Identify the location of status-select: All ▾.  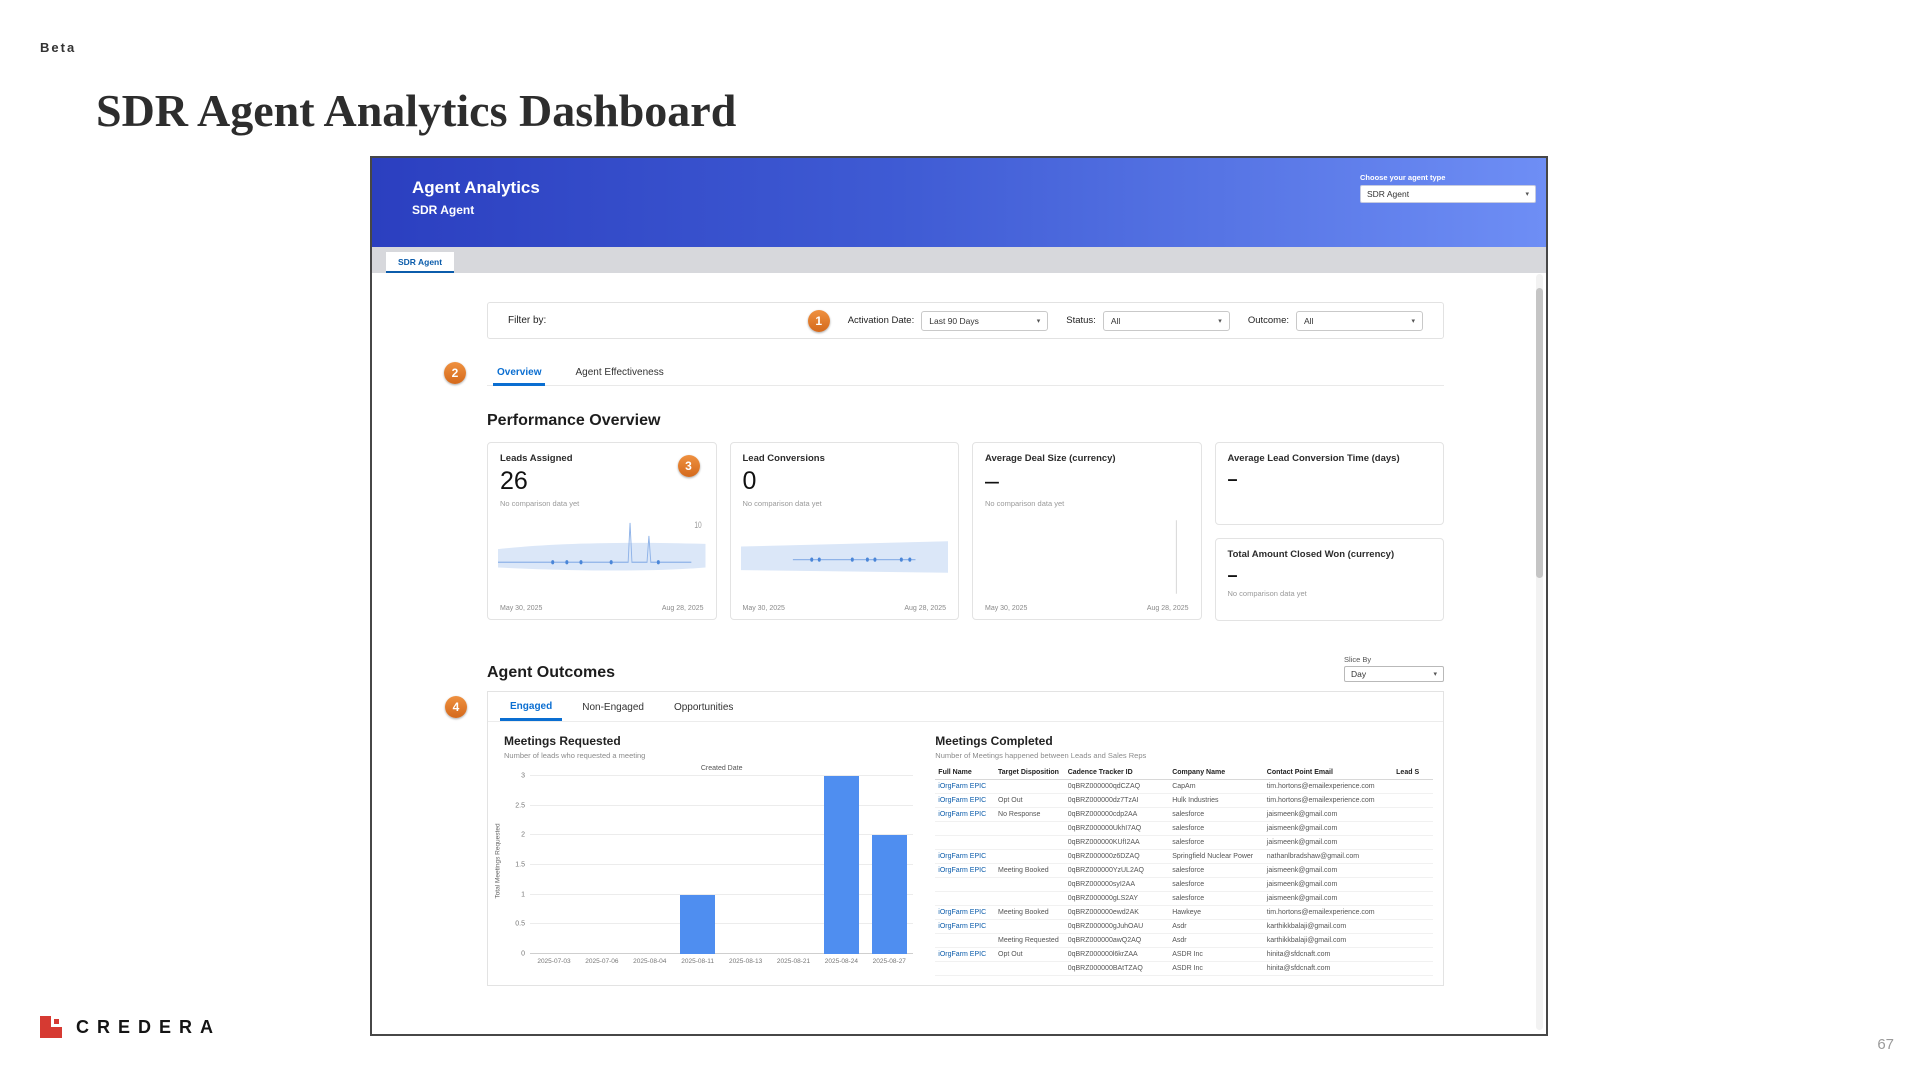
(1166, 320).